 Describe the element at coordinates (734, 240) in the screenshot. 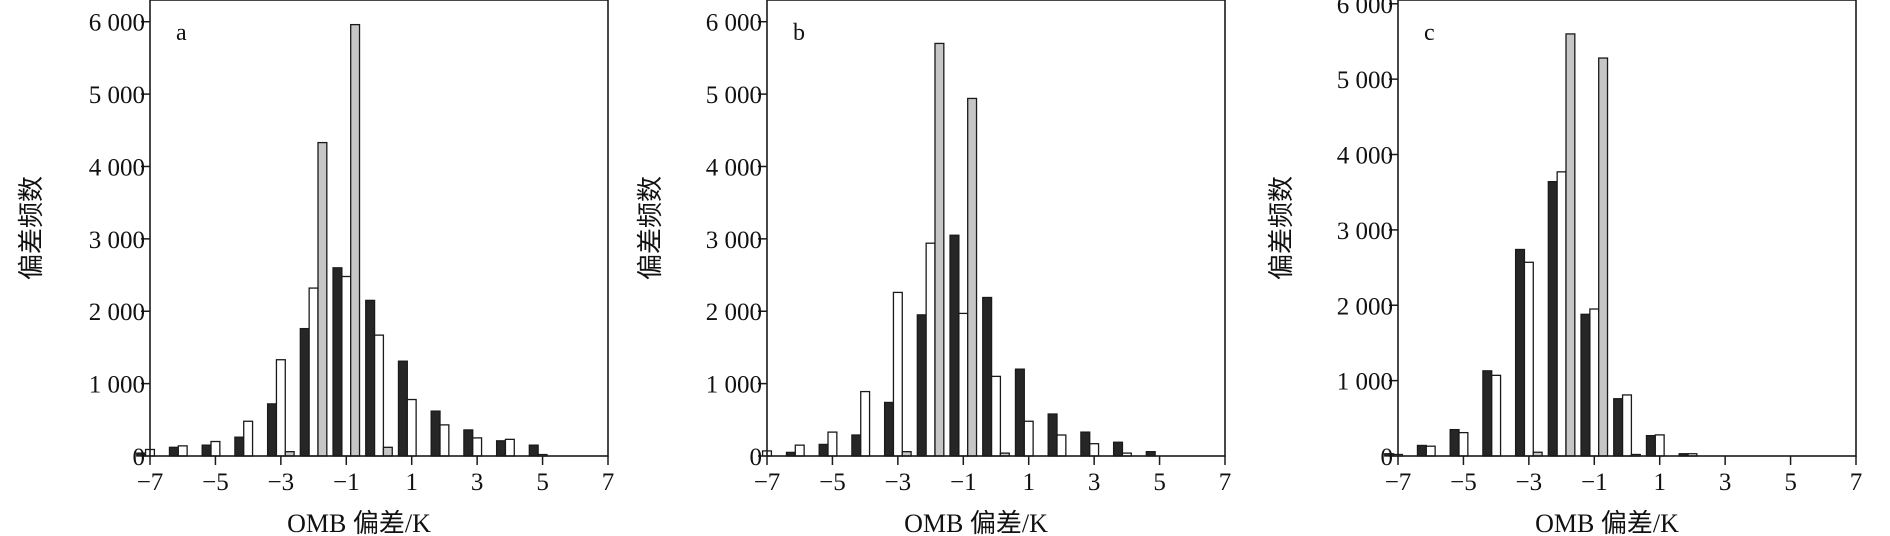

I see `y-tick-label: 3 000` at that location.